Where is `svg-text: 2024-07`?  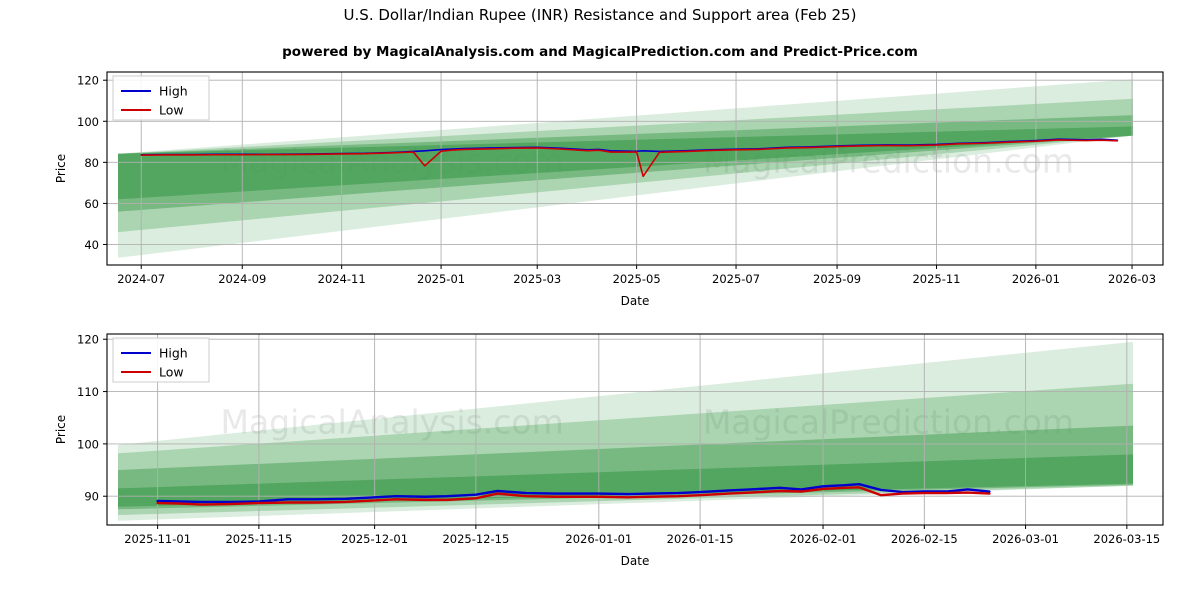 svg-text: 2024-07 is located at coordinates (141, 279).